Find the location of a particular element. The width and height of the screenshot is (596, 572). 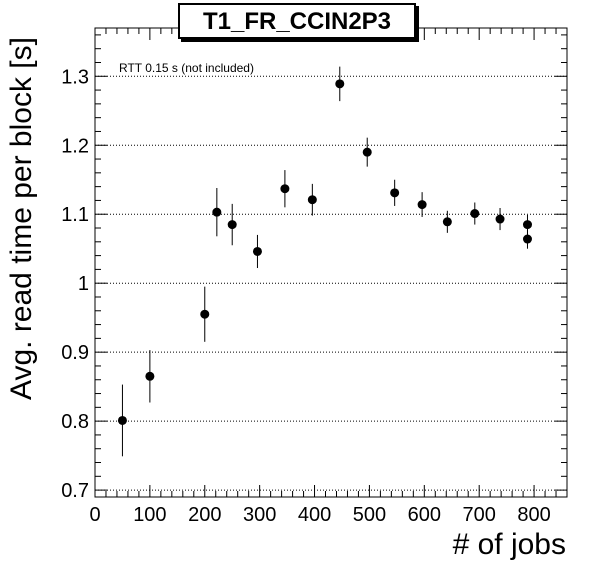

chart-title: T1_FR_CCIN2P3 is located at coordinates (297, 21).